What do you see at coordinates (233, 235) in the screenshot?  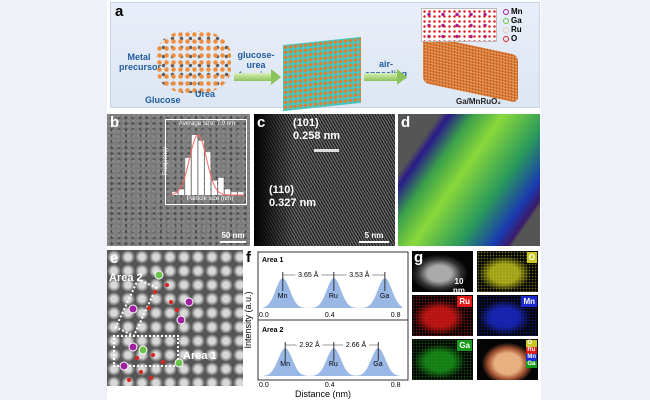 I see `scale-bar-label: 50 nm` at bounding box center [233, 235].